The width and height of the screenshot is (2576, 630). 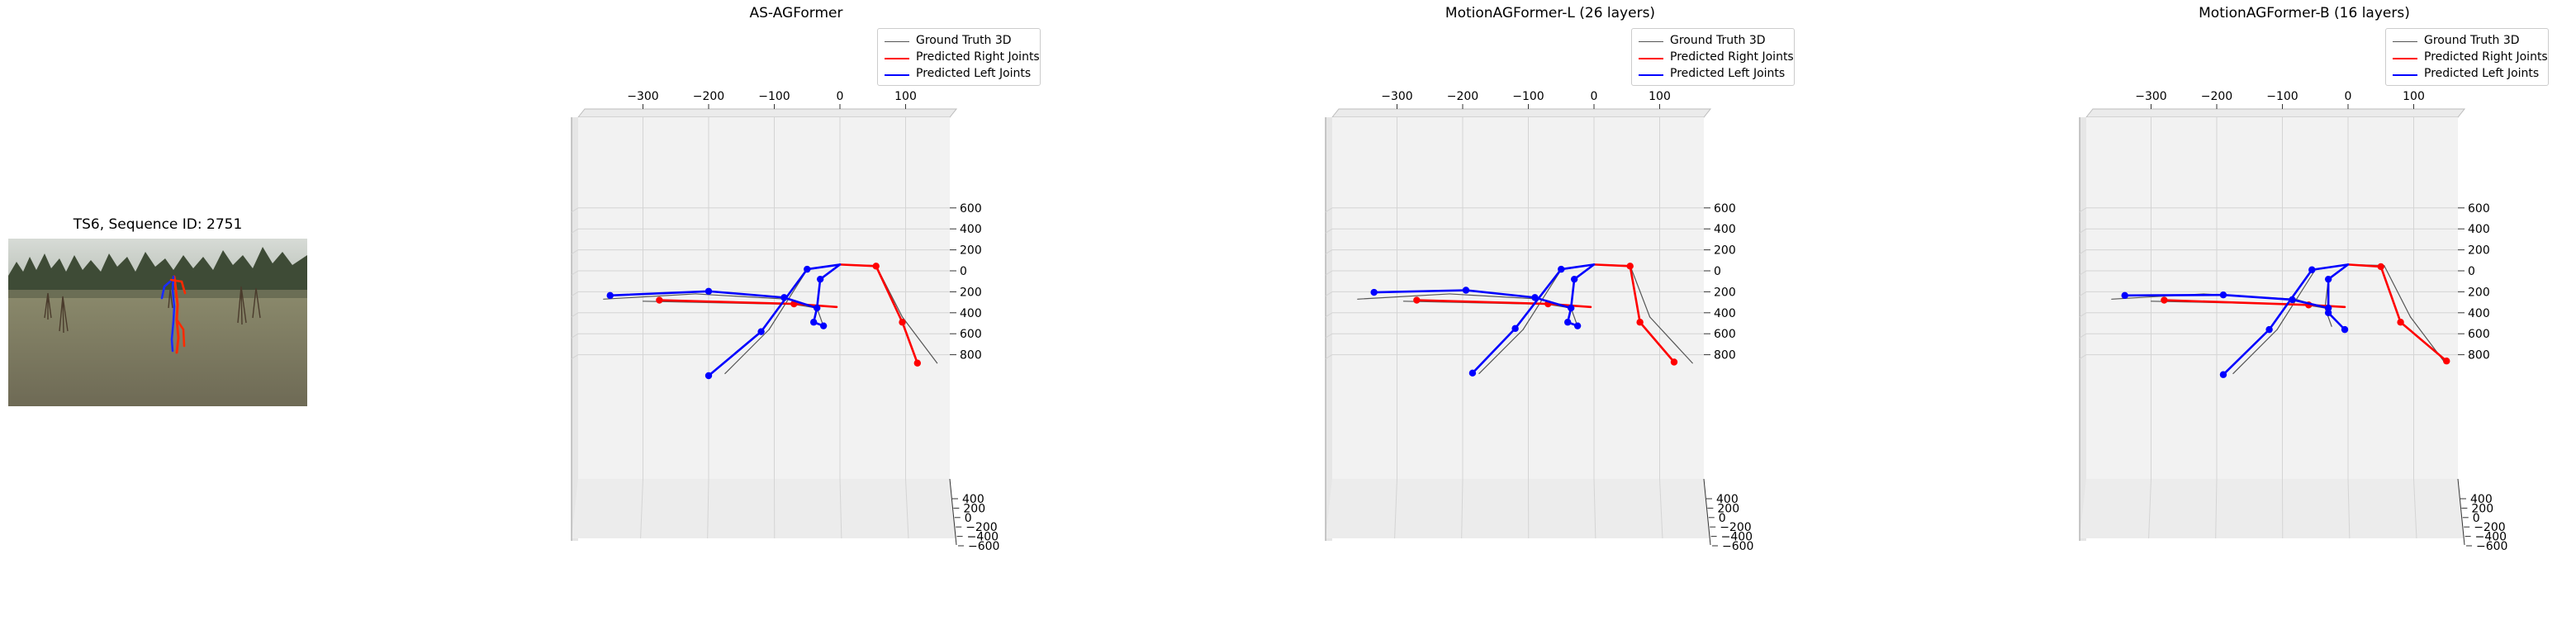 What do you see at coordinates (1594, 96) in the screenshot?
I see `tick-label-x: 0` at bounding box center [1594, 96].